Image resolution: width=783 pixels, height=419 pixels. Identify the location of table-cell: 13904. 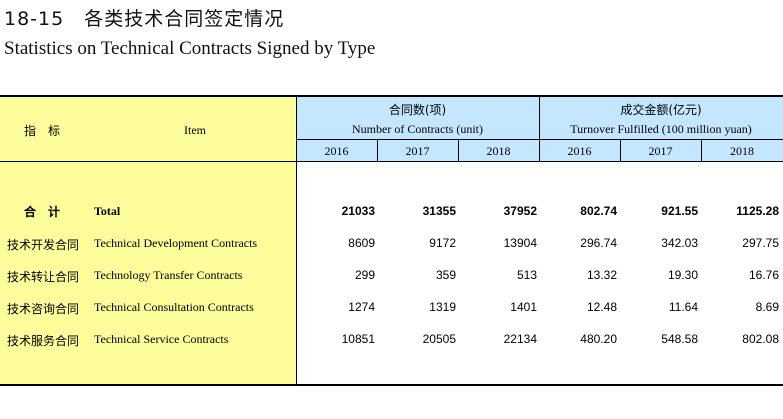
(520, 243).